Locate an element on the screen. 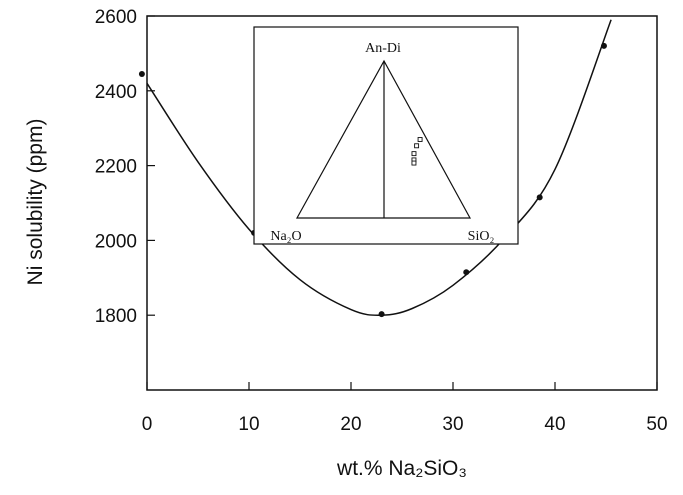  x-tick-label: 30 is located at coordinates (452, 424).